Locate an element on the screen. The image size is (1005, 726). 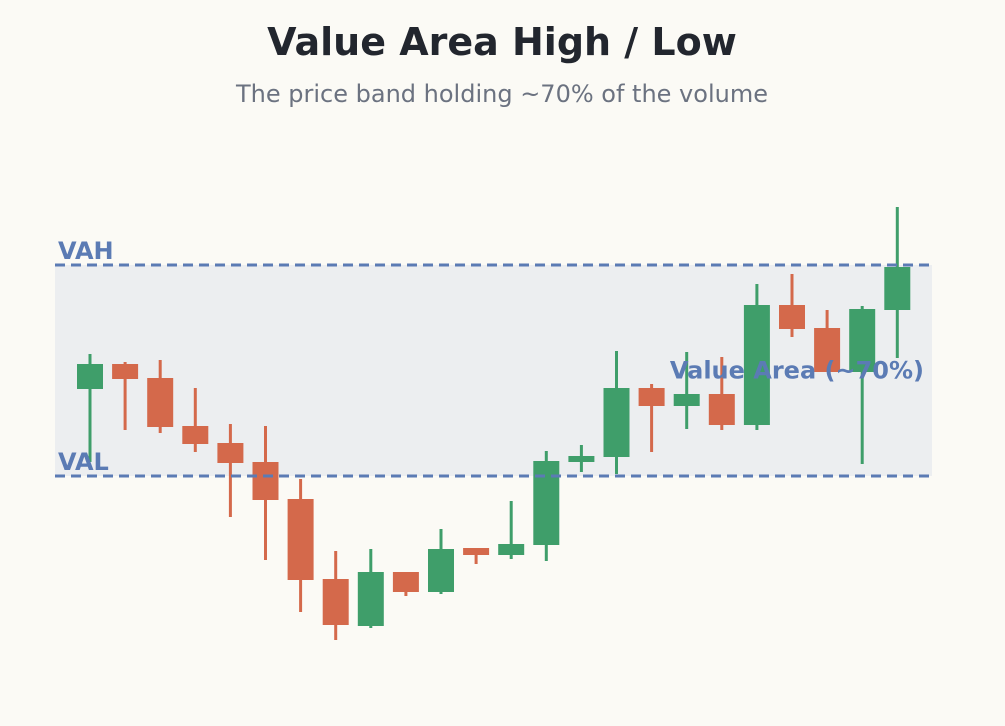
val-label: VAL is located at coordinates (83, 462).